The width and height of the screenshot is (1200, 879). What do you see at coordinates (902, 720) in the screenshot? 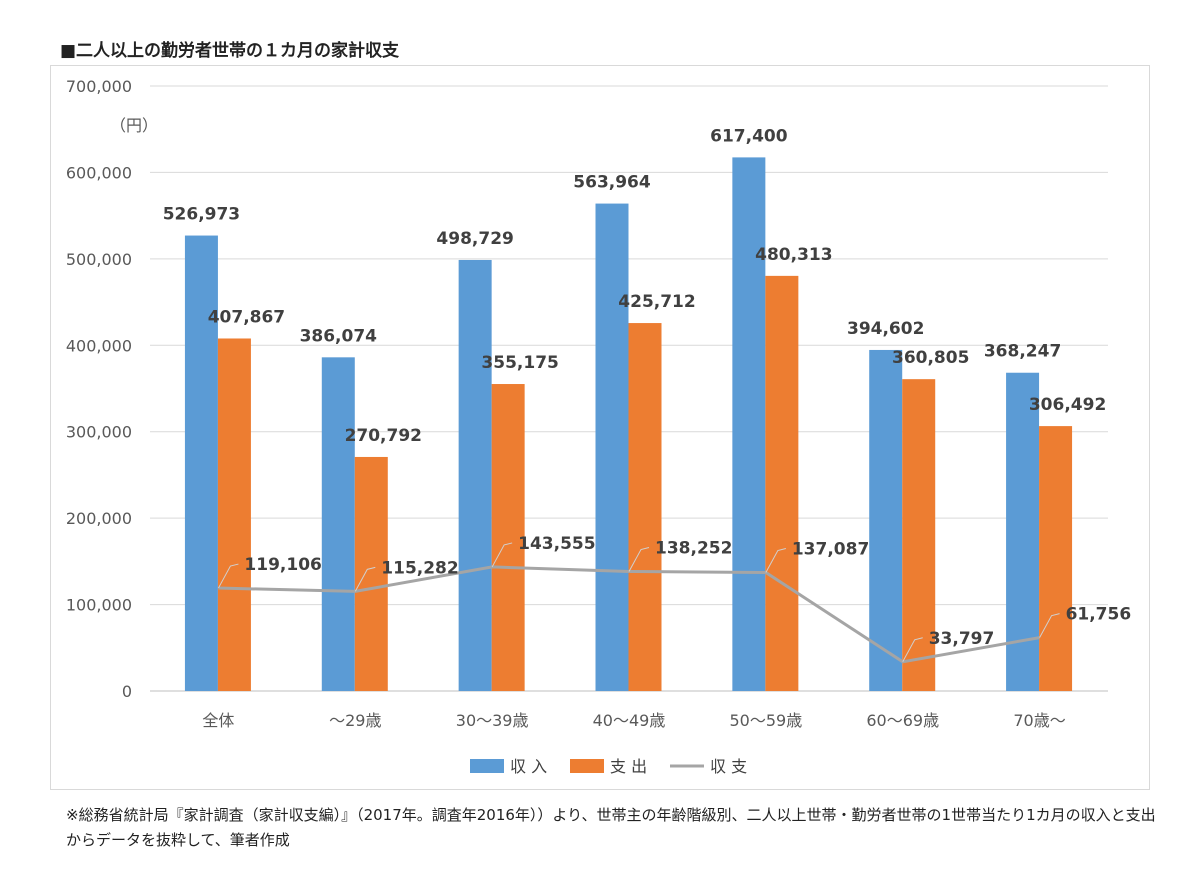
I see `x-category-label: 60～69歳` at bounding box center [902, 720].